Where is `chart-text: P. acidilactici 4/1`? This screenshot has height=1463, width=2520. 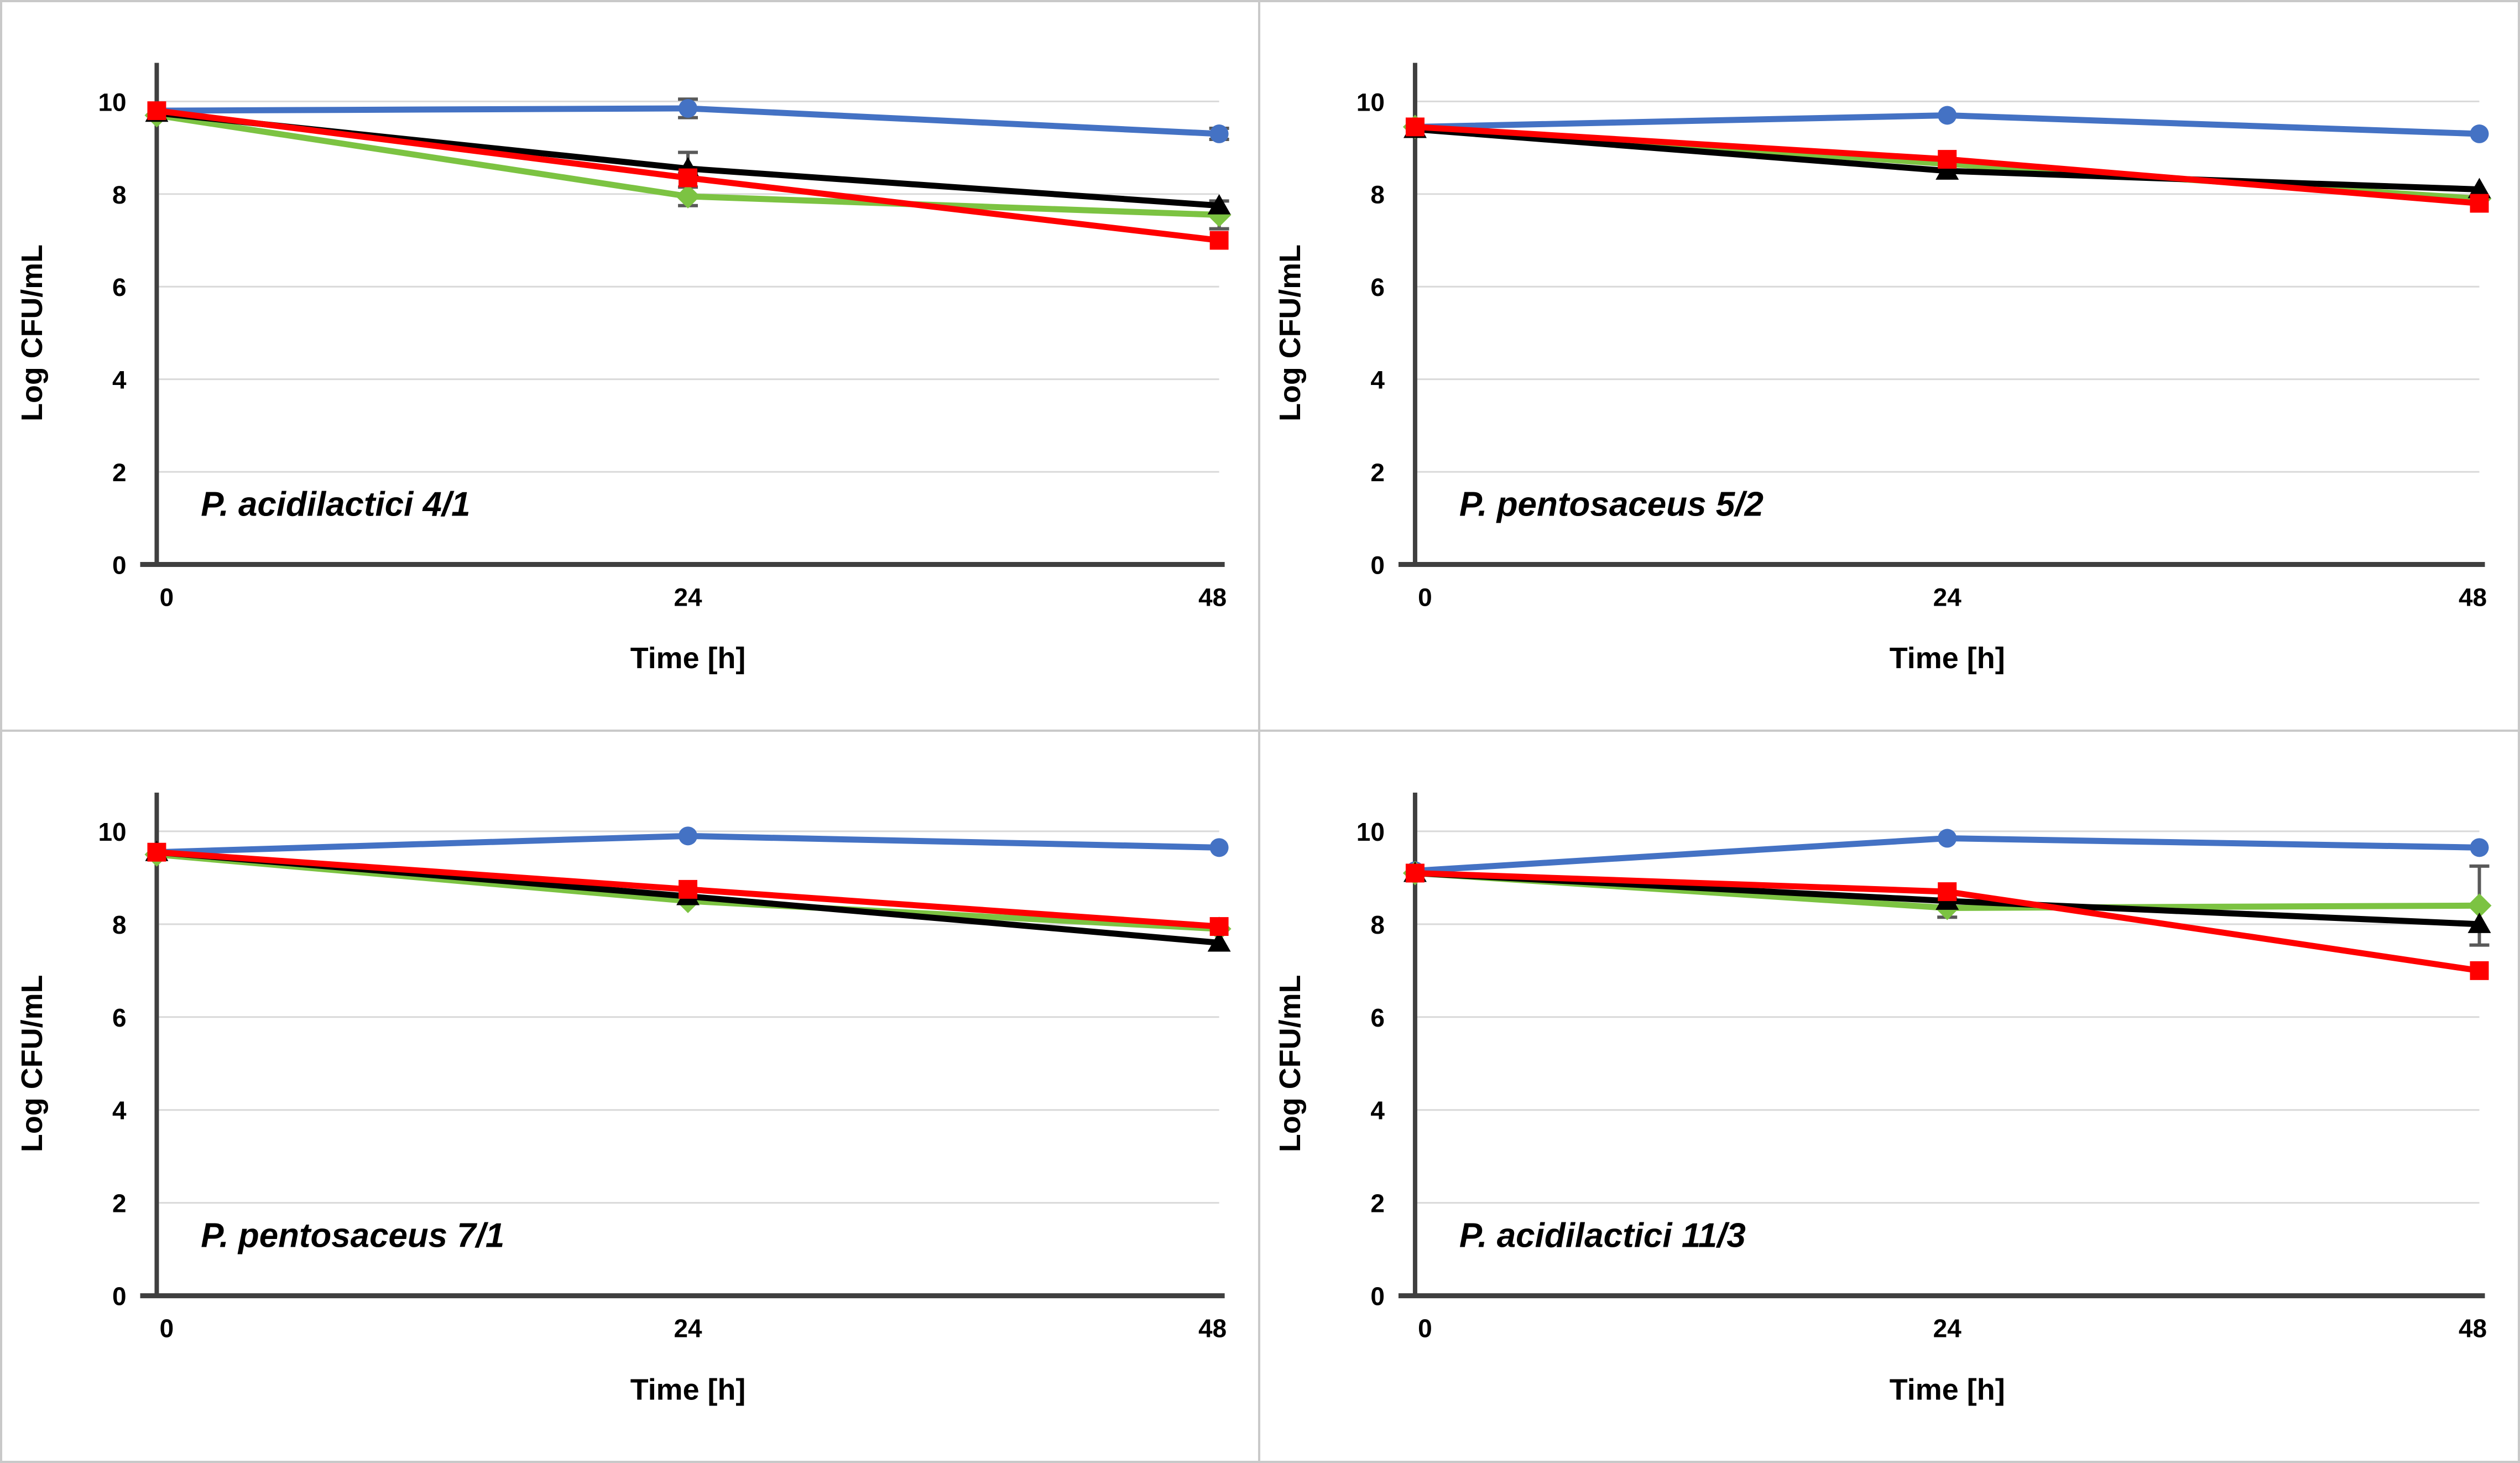 chart-text: P. acidilactici 4/1 is located at coordinates (335, 505).